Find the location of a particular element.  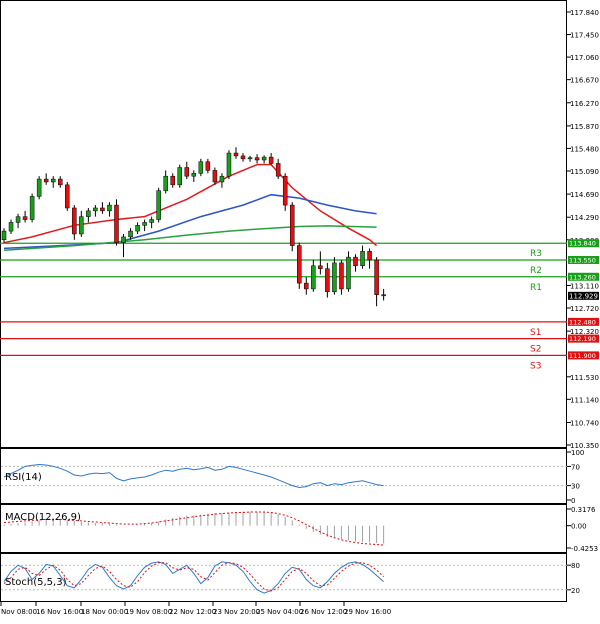

stoch-signal-line is located at coordinates (193, 577).